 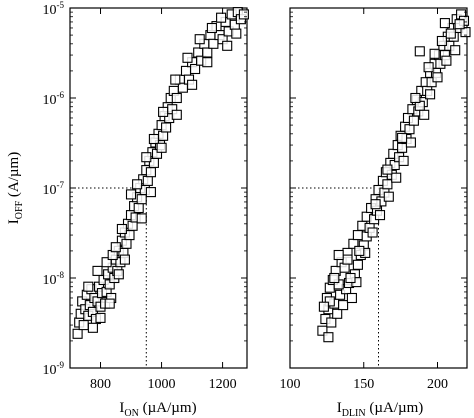 I want to click on y-axis-label: IOFF (A/µm), so click(x=15, y=188).